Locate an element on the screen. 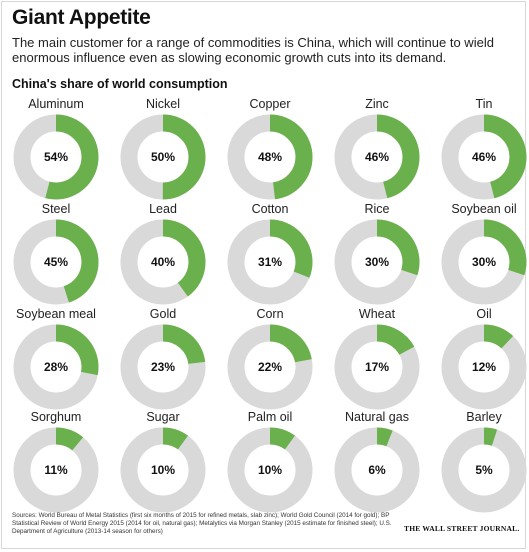  donut-cell-natural-gas: Natural gas 6% is located at coordinates (377, 461).